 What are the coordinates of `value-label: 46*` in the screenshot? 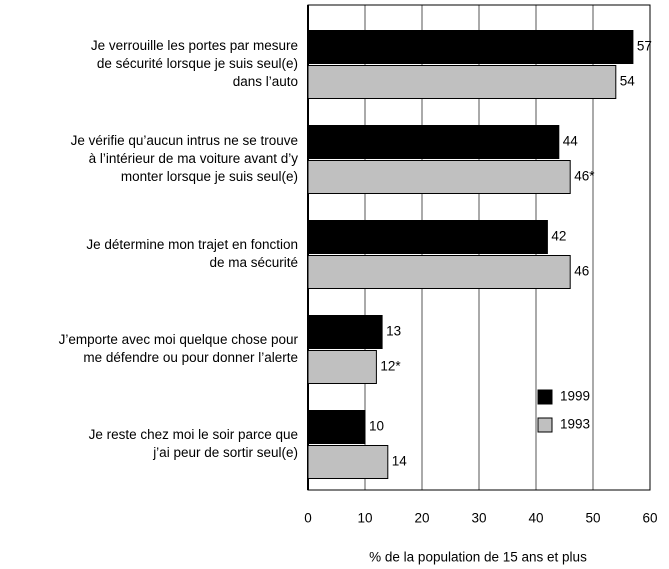 It's located at (584, 176).